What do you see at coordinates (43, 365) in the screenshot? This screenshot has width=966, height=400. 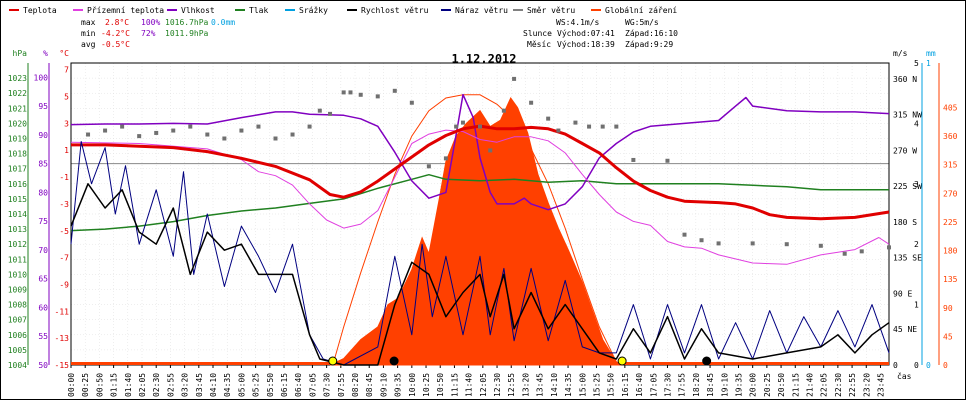 I see `tick-label-hum: 50` at bounding box center [43, 365].